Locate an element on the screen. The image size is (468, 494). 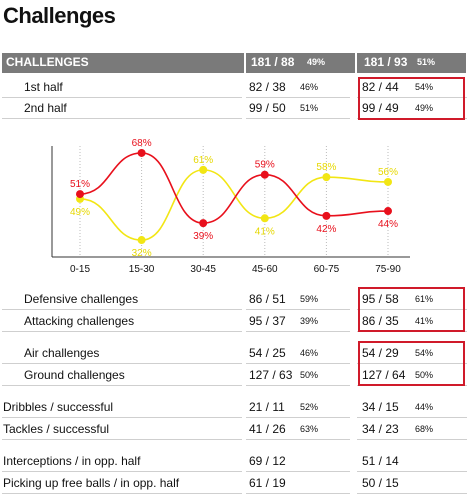
header-label: CHALLENGES is located at coordinates (47, 62).